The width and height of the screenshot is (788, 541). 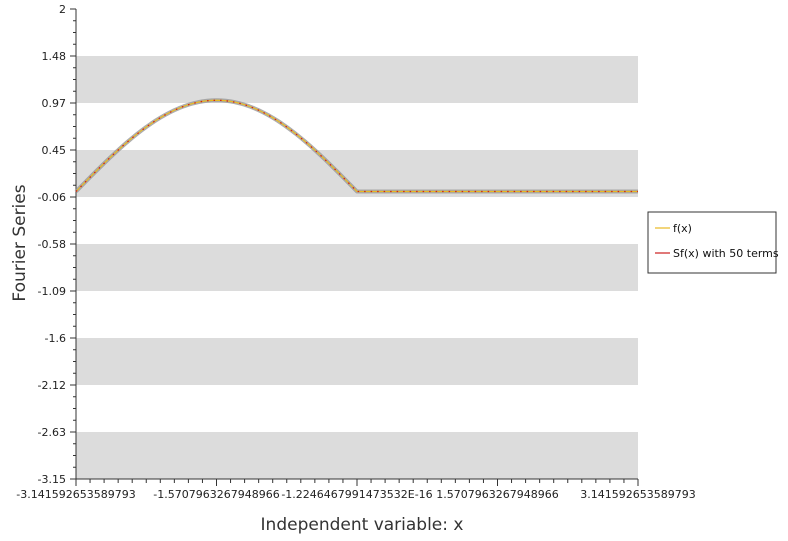 I want to click on legend: f(x) Sf(x) with 50 terms, so click(x=713, y=242).